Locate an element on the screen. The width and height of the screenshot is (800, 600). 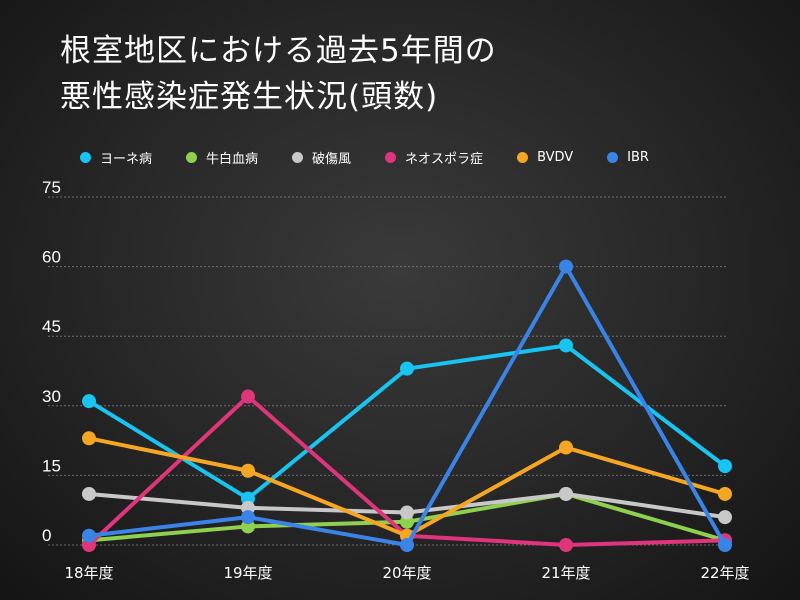
legend-item: ヨーネ病 is located at coordinates (116, 157).